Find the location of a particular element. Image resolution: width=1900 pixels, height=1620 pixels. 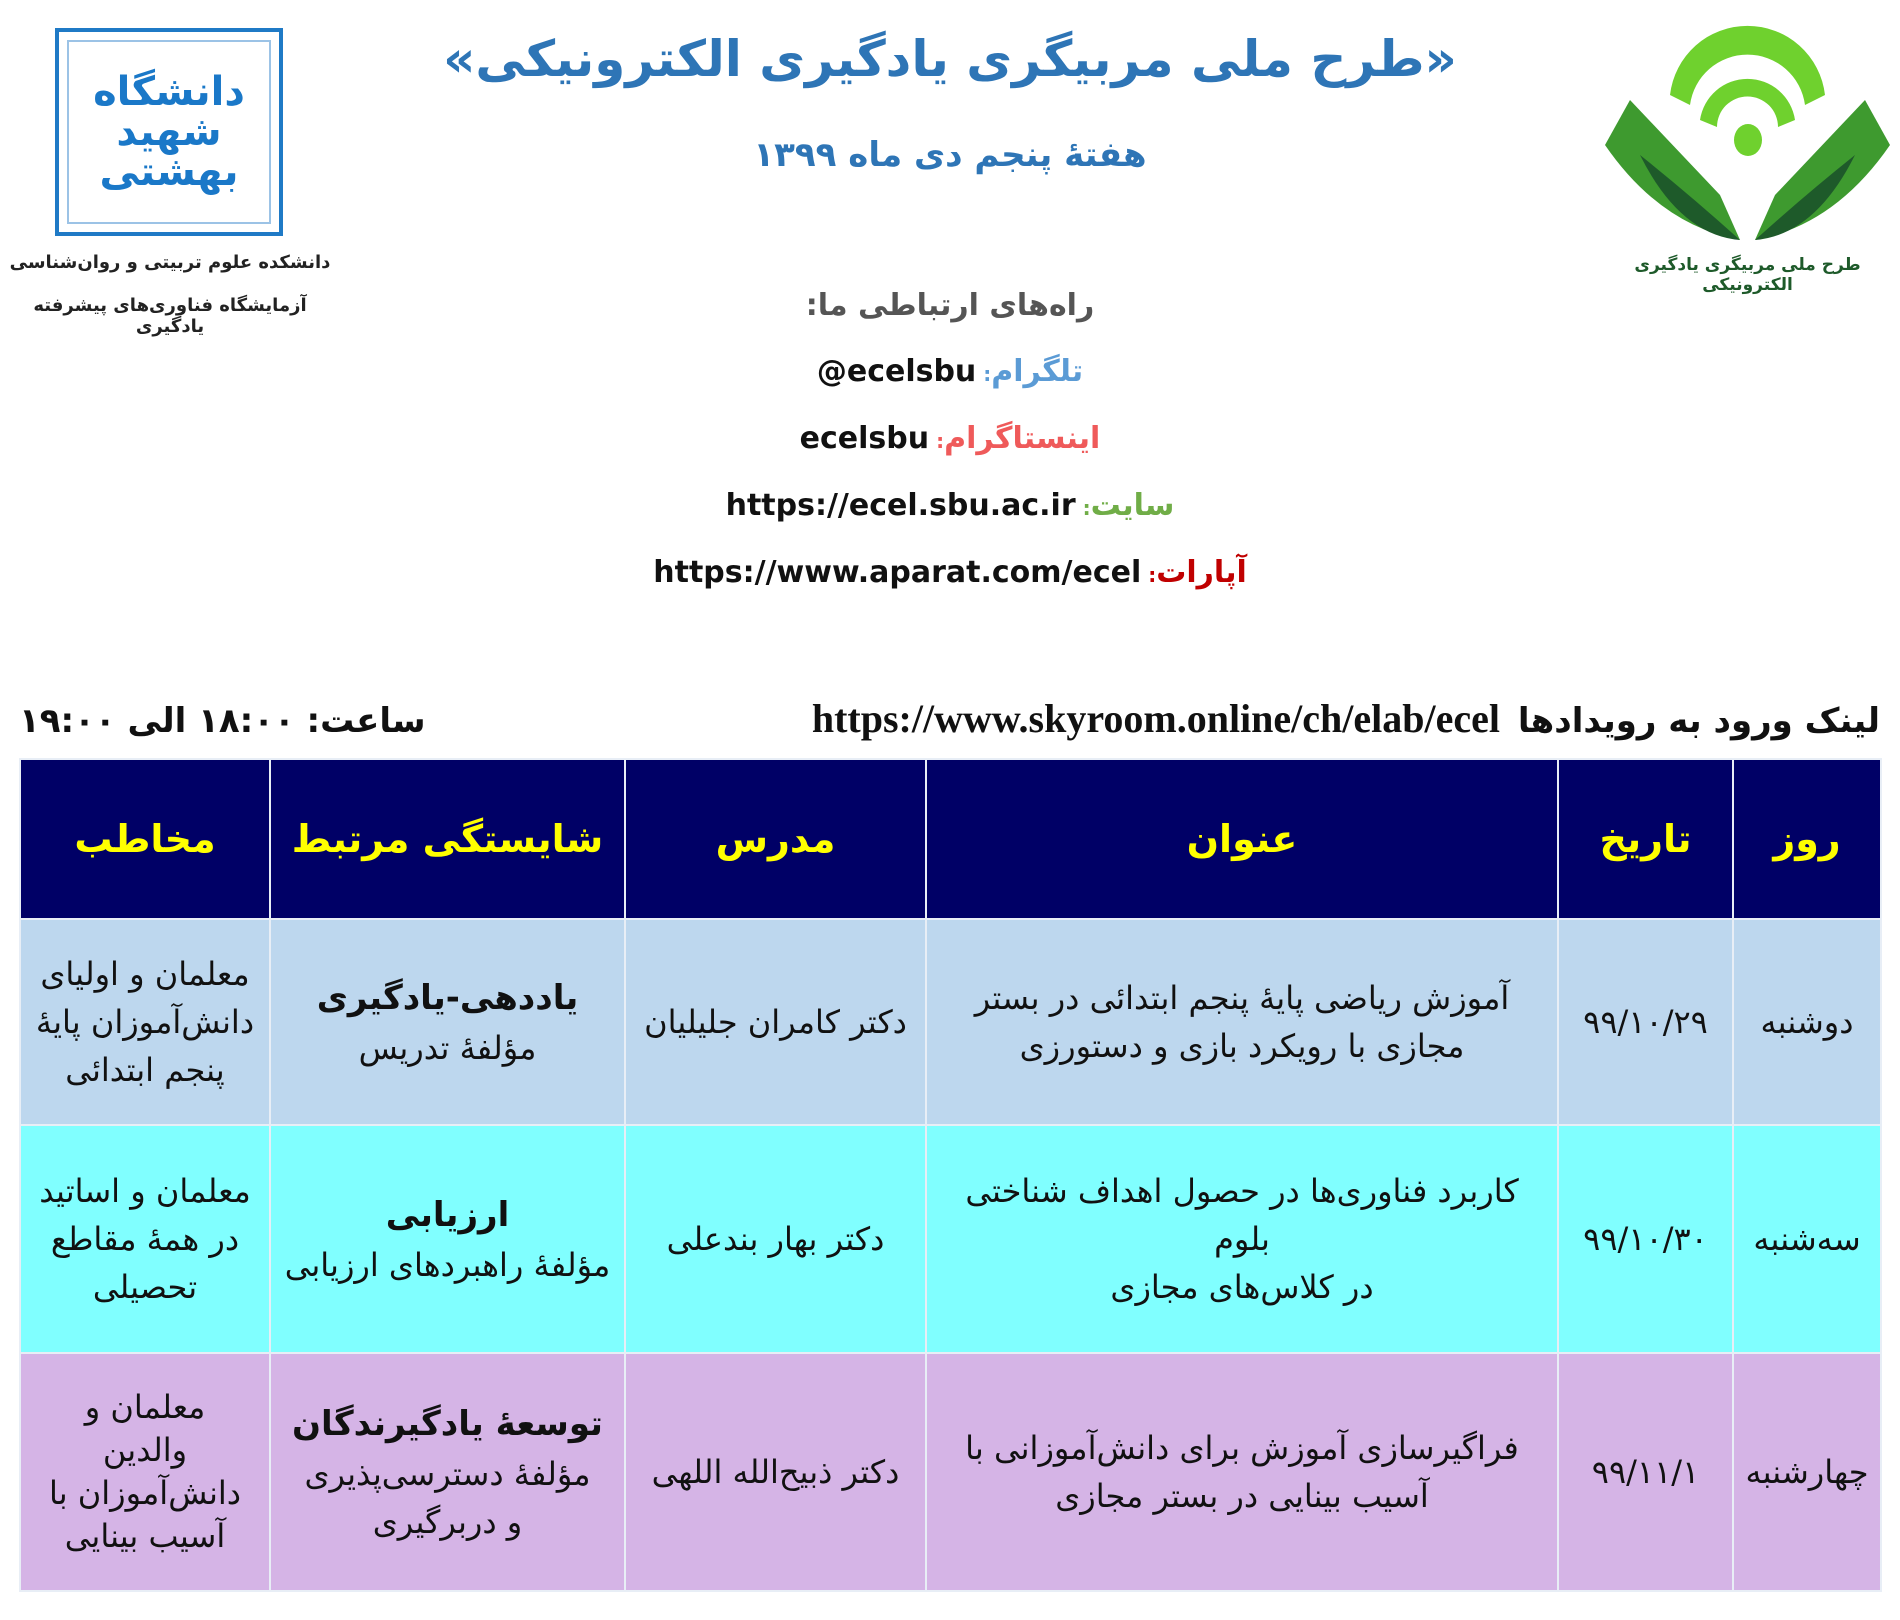

cell-audience: معلمان و اساتید در همهٔ مقاطع تحصیلی is located at coordinates (145, 1239).